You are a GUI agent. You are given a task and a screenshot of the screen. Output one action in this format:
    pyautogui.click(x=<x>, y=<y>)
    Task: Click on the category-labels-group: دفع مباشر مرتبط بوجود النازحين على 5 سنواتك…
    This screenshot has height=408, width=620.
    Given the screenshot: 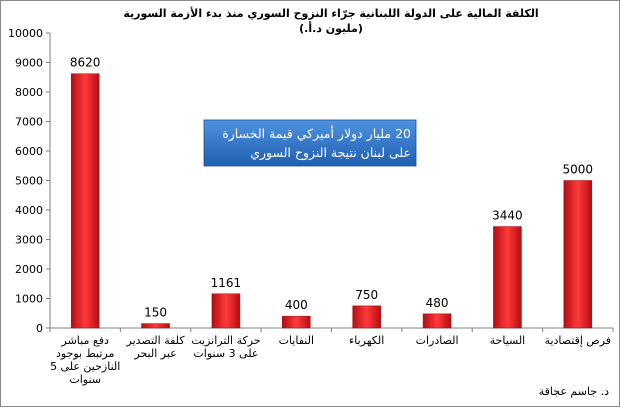 What is the action you would take?
    pyautogui.click(x=330, y=360)
    